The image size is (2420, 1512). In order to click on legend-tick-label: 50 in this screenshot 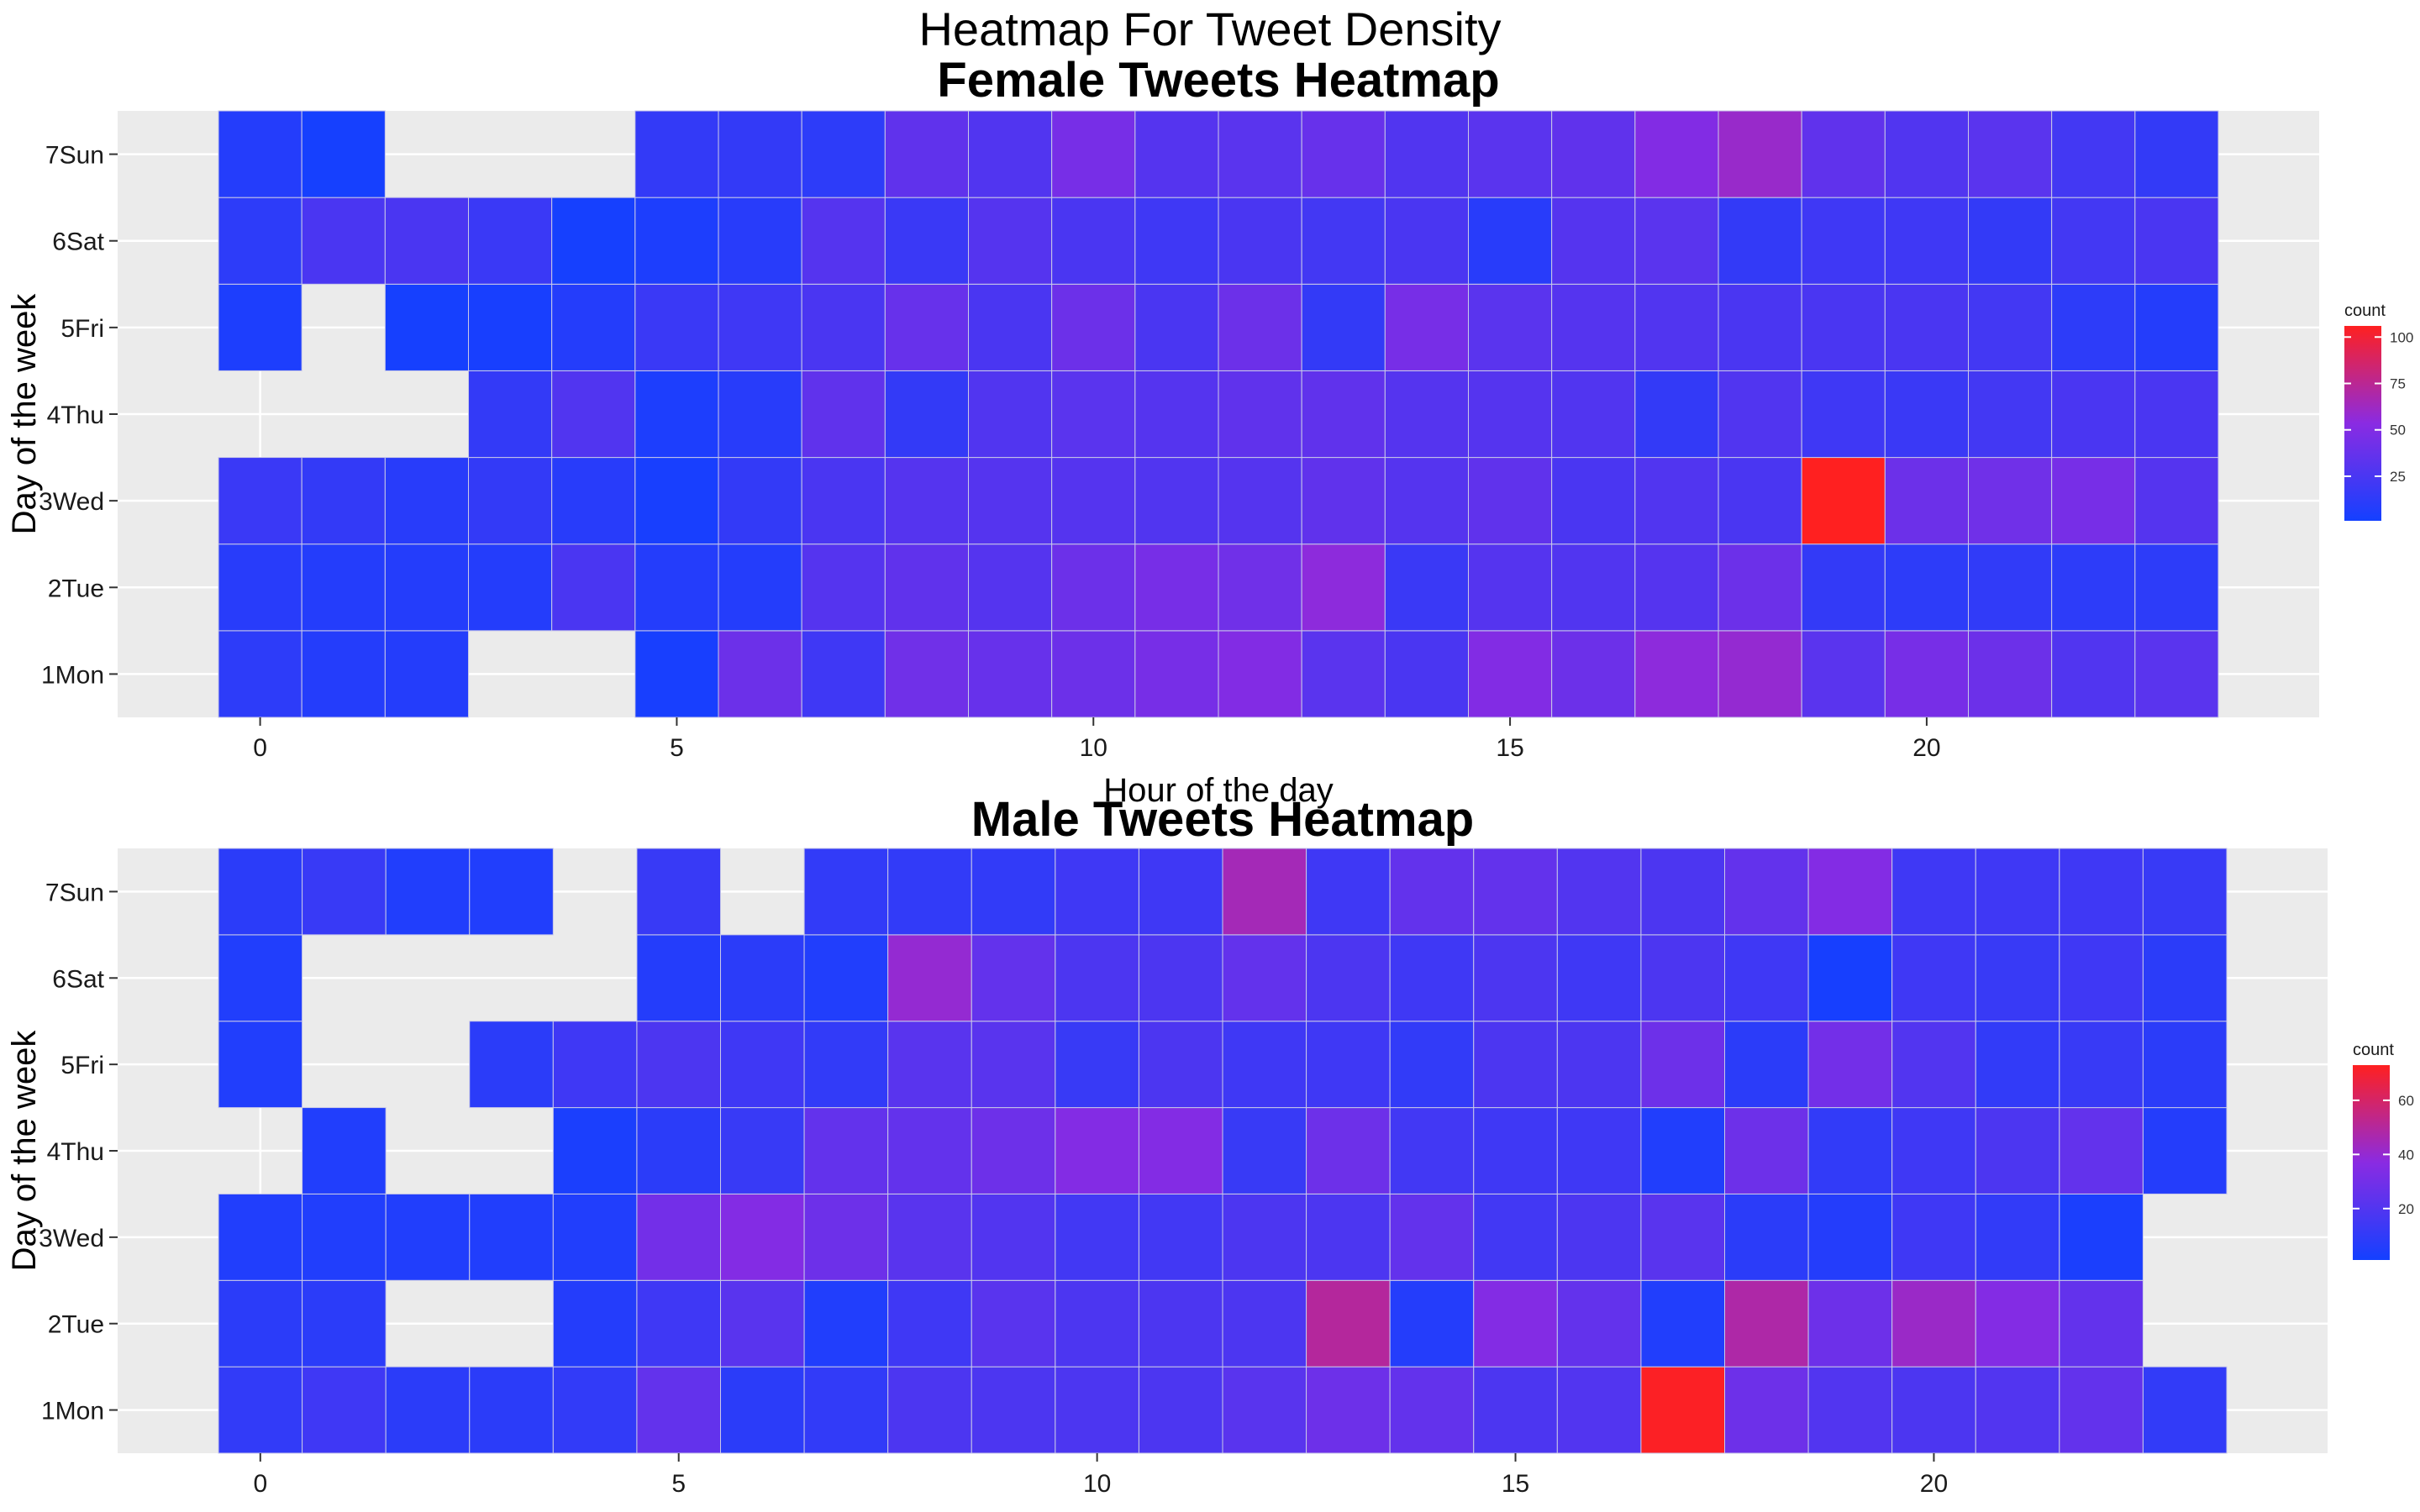, I will do `click(2398, 430)`.